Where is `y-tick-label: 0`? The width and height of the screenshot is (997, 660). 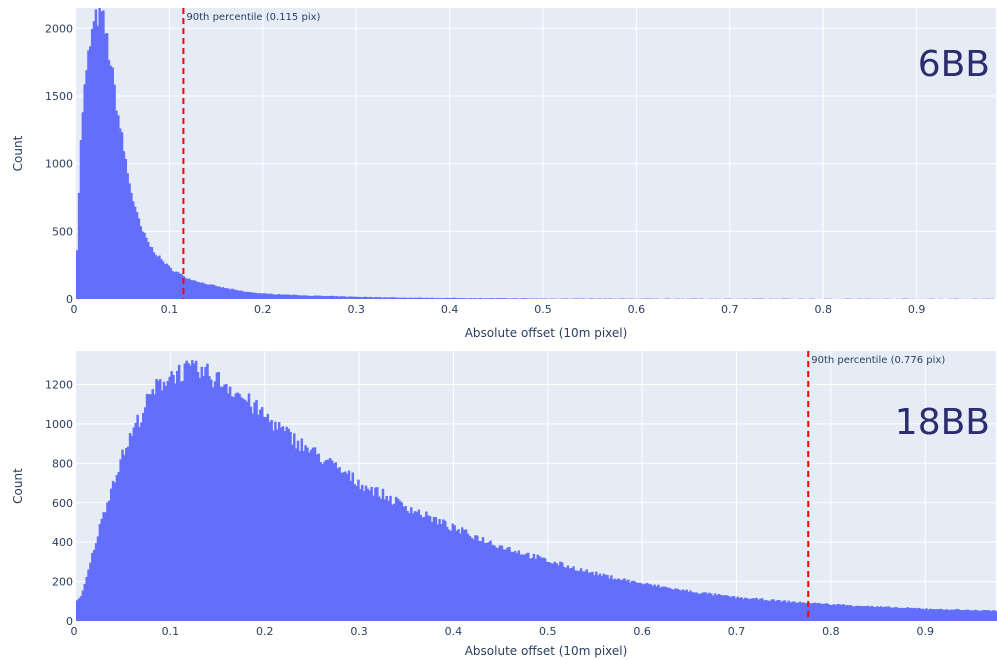 y-tick-label: 0 is located at coordinates (69, 621).